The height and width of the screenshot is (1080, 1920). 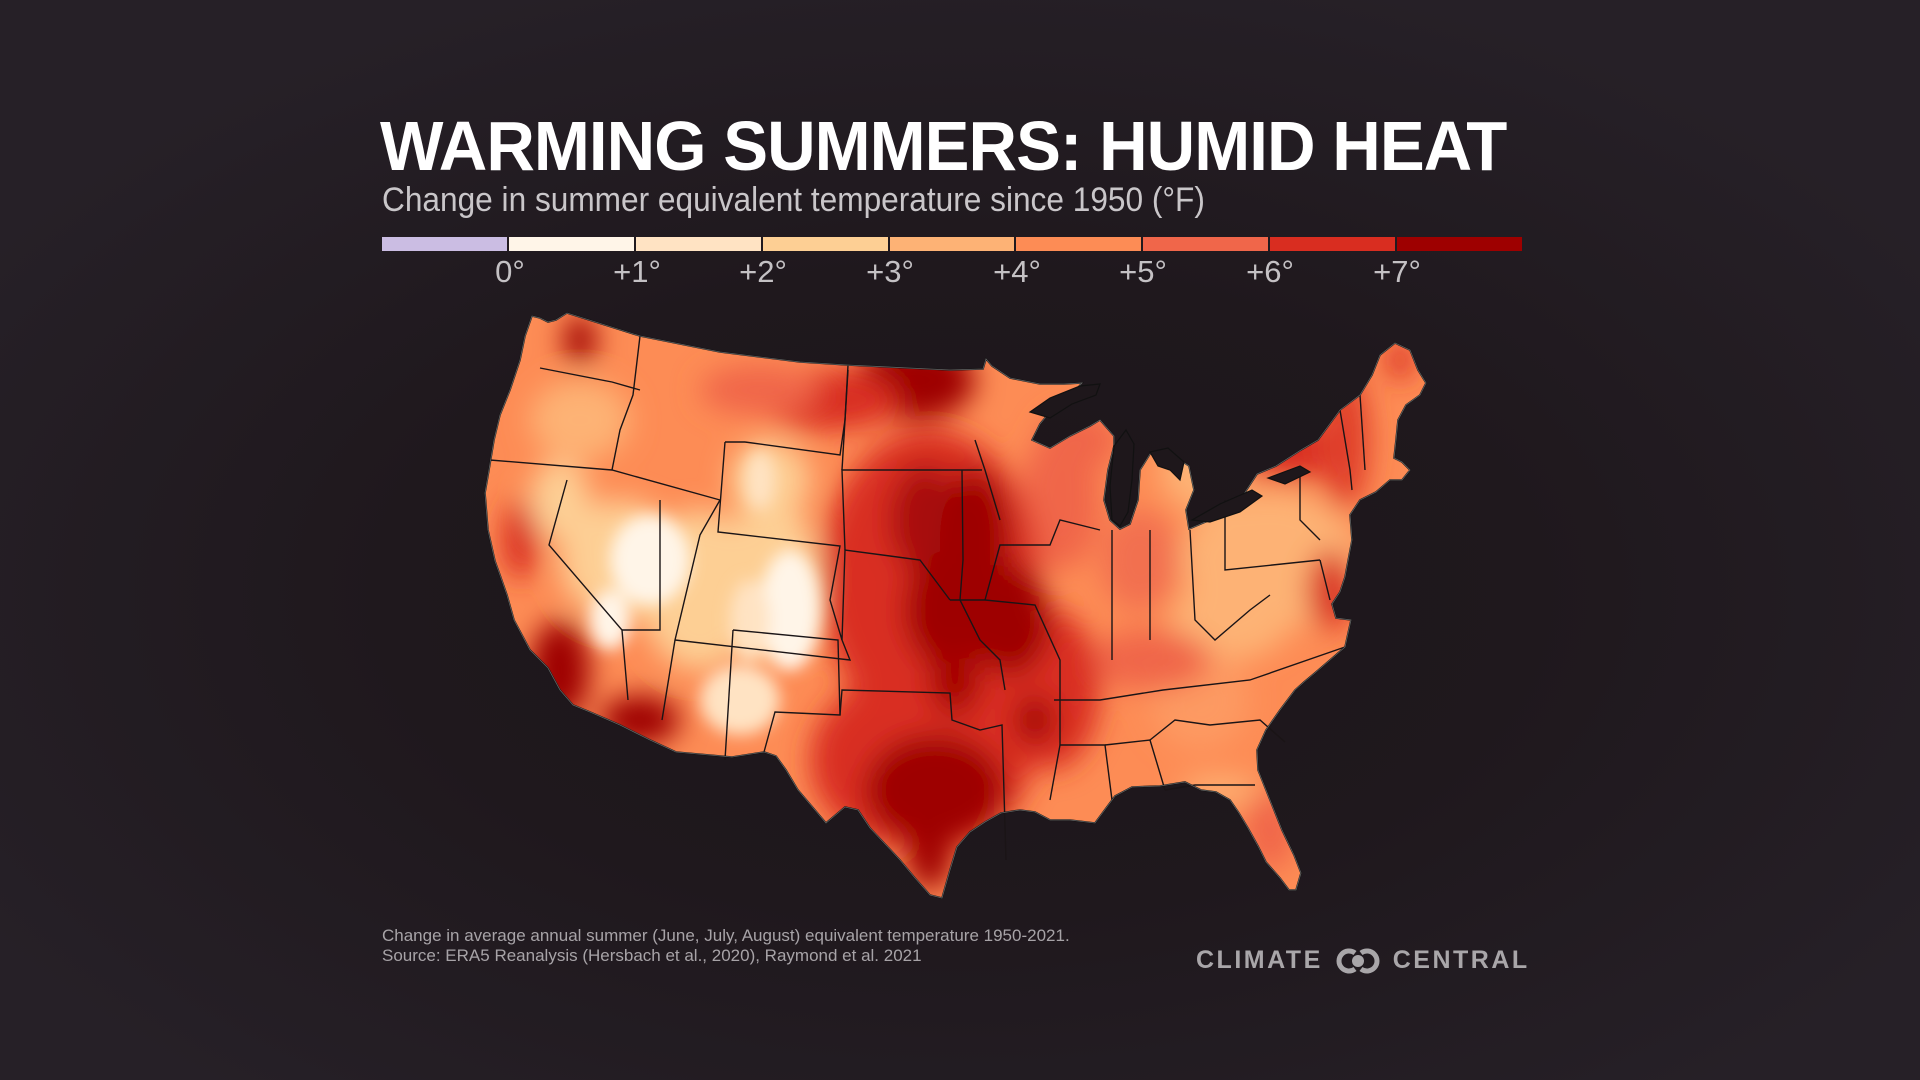 What do you see at coordinates (763, 271) in the screenshot?
I see `legend-label: +2°` at bounding box center [763, 271].